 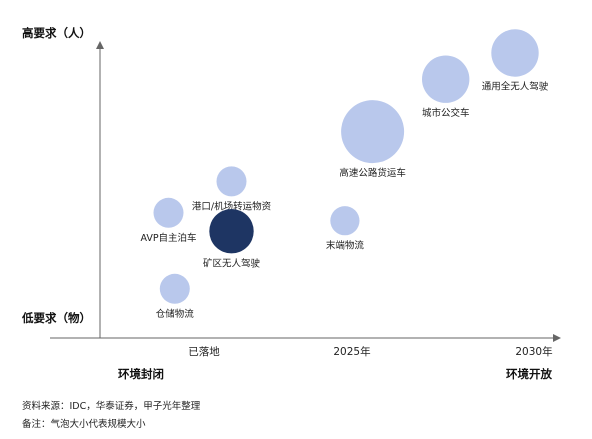 What do you see at coordinates (168, 238) in the screenshot?
I see `bubble-label-1: AVP自主泊车` at bounding box center [168, 238].